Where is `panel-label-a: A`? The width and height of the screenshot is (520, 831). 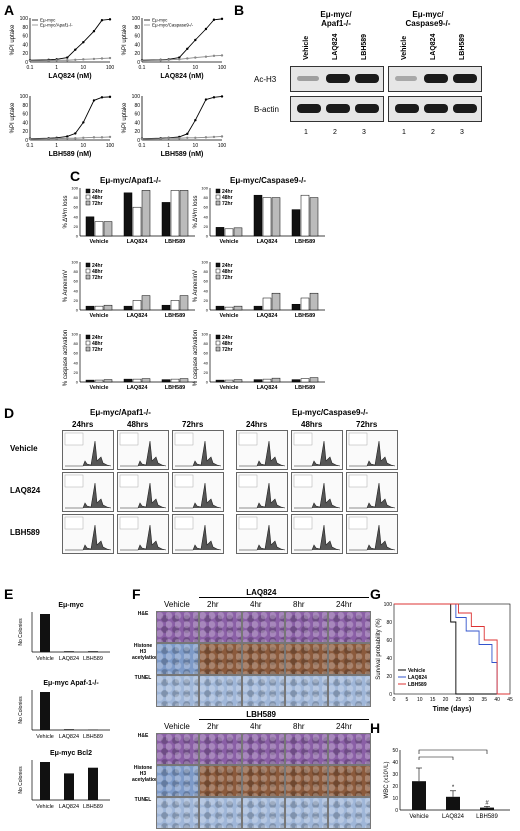
panel-label-a: A is located at coordinates (9, 10).